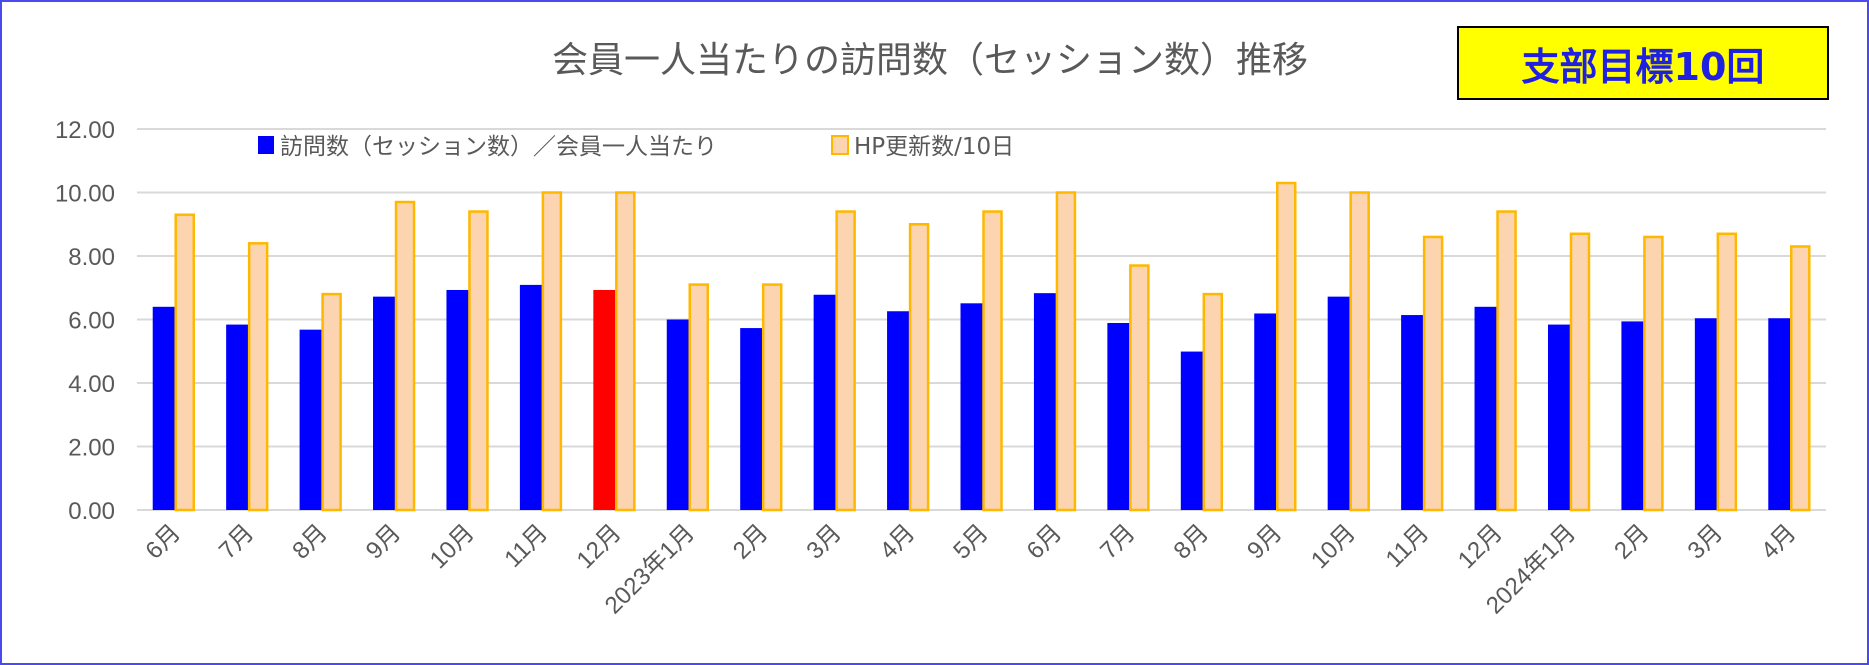 The image size is (1869, 665). I want to click on y-tick-label: 6.00, so click(91, 321).